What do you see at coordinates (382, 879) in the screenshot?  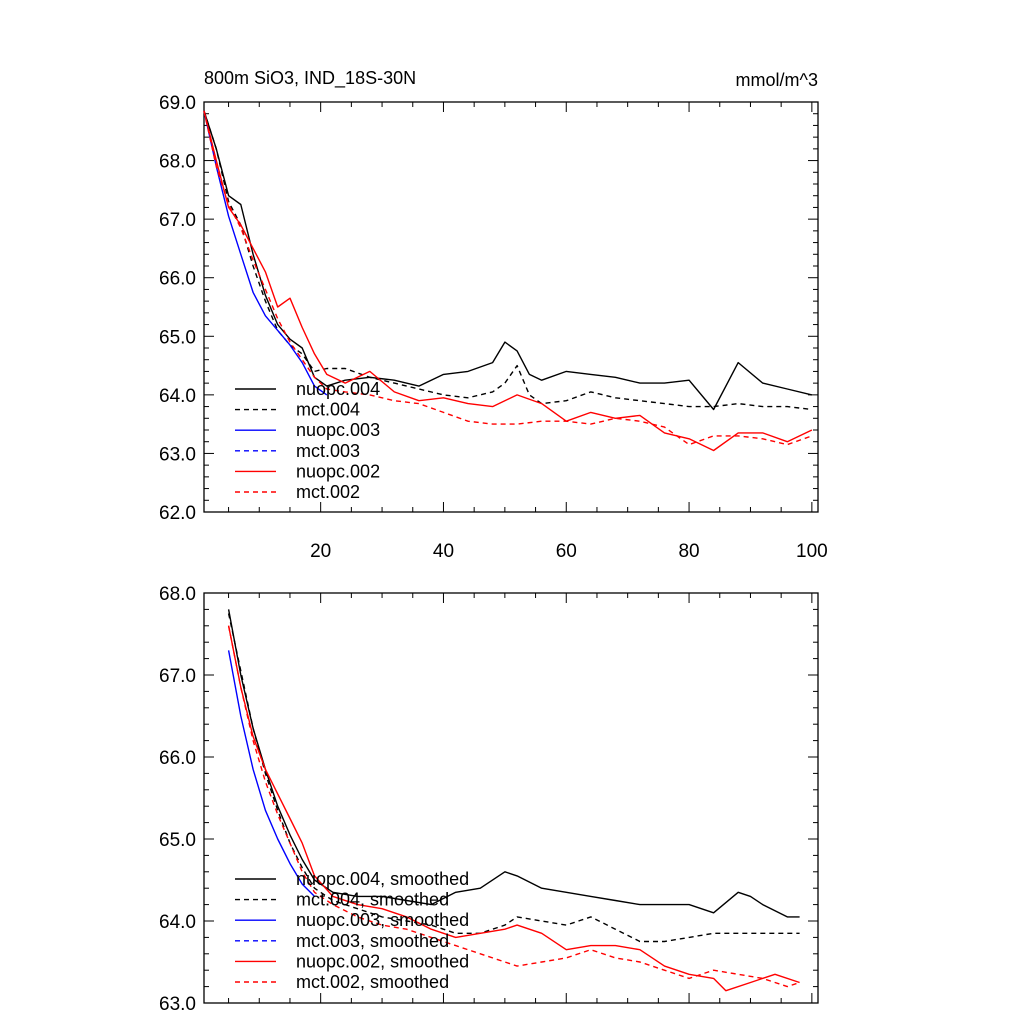 I see `legend-entry: nuopc.004, smoothed` at bounding box center [382, 879].